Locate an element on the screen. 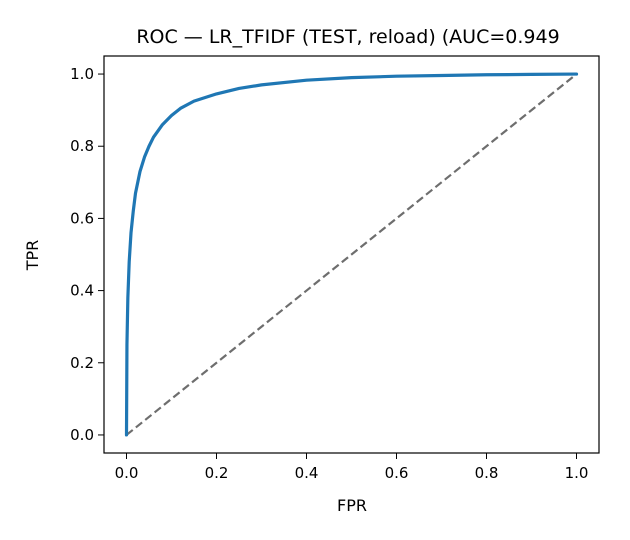  y-tick-label: 0.2 is located at coordinates (82, 363).